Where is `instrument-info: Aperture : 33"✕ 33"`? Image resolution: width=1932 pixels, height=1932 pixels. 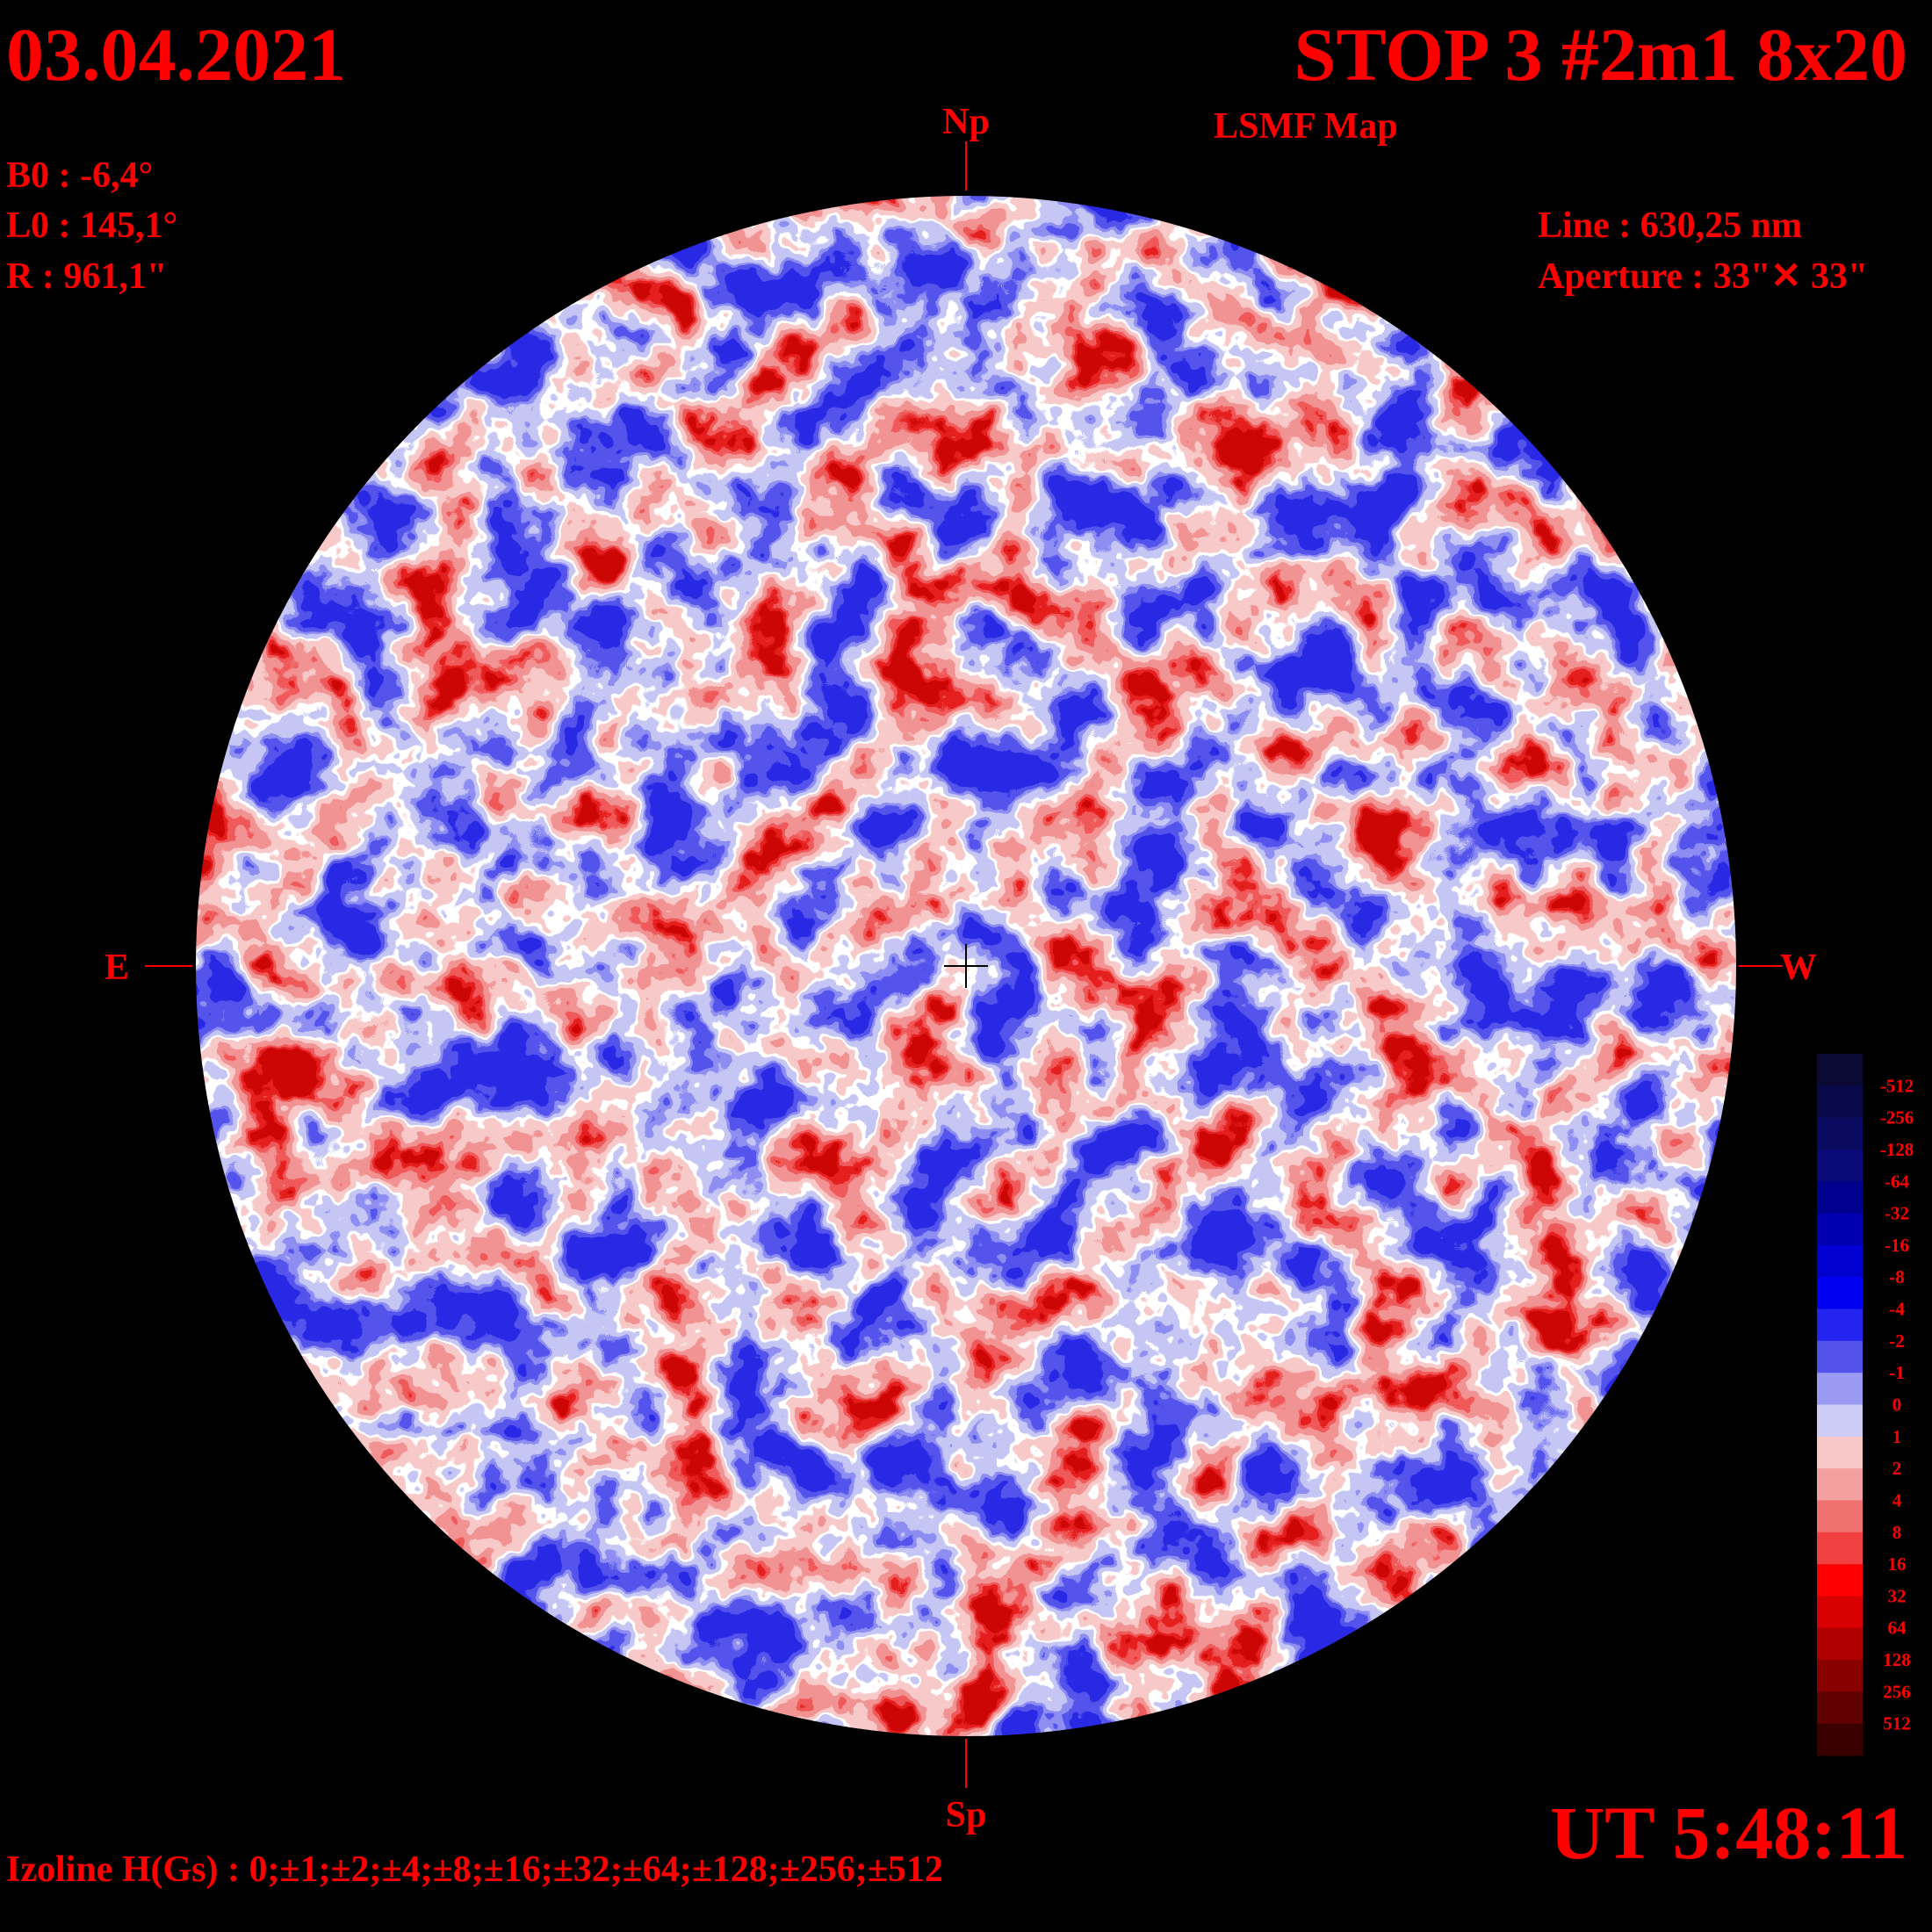
instrument-info: Aperture : 33"✕ 33" is located at coordinates (1703, 276).